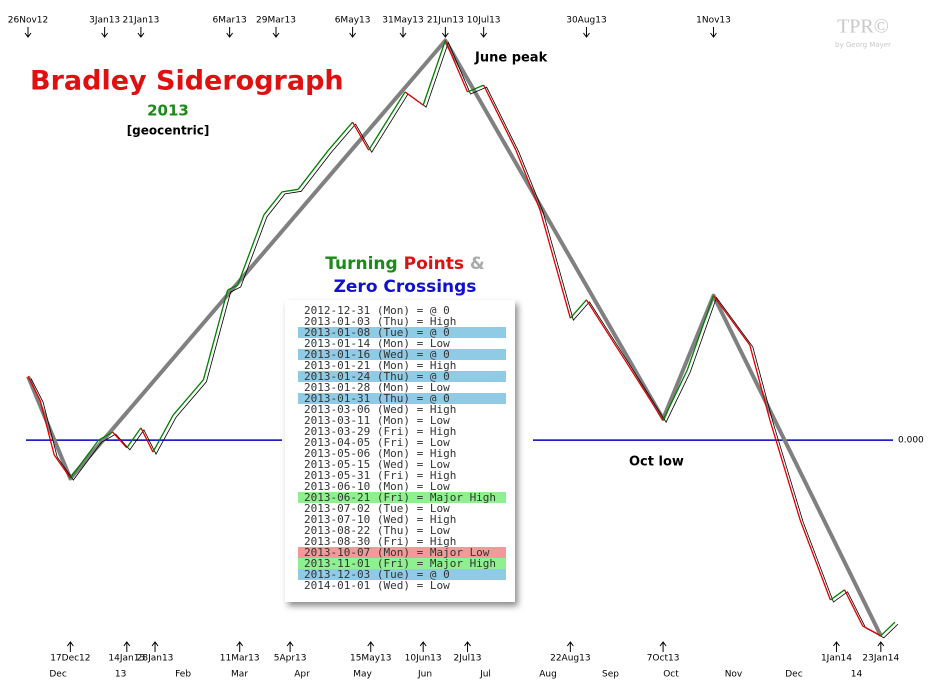  Describe the element at coordinates (405, 287) in the screenshot. I see `table-subtitle: Zero Crossings` at that location.